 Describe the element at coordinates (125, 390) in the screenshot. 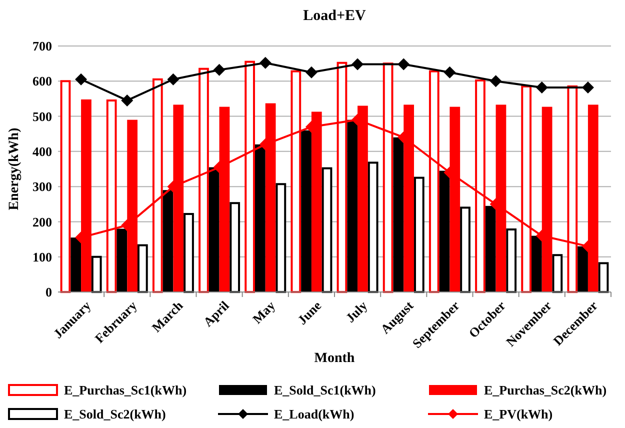

I see `legend-label: E_Purchas_Sc1(kWh)` at that location.